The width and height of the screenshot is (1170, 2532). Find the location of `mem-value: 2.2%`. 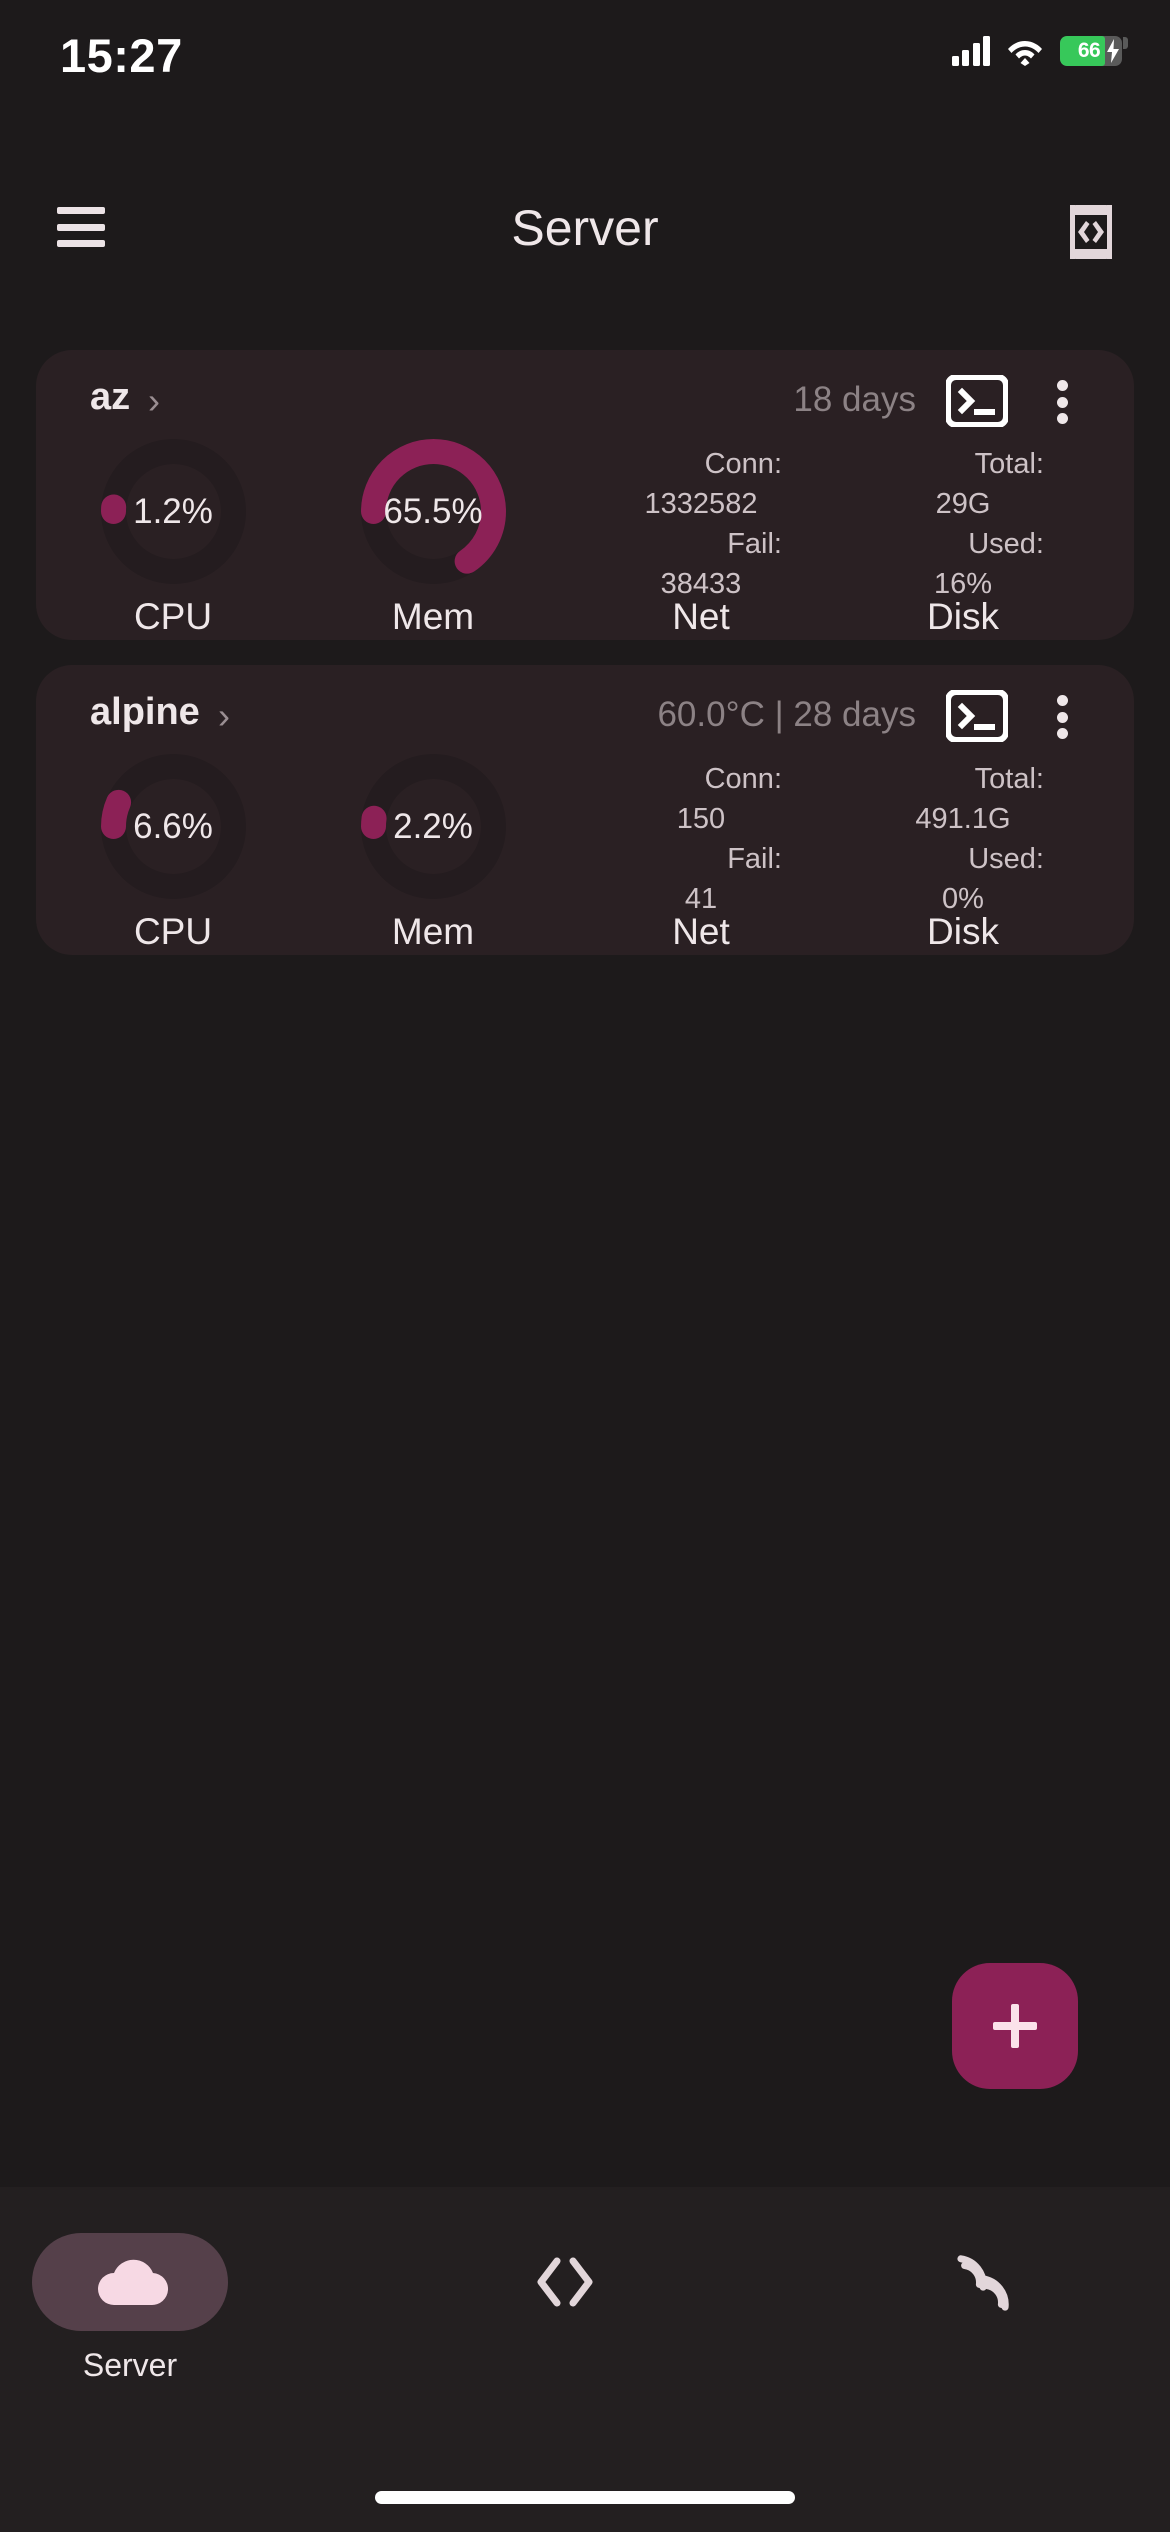

mem-value: 2.2% is located at coordinates (433, 826).